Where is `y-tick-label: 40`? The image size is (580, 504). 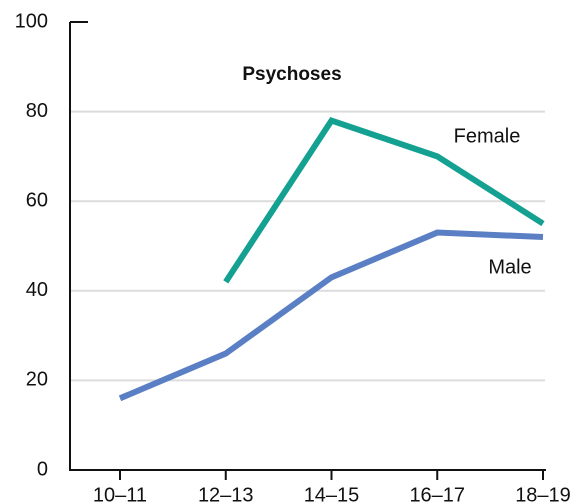
y-tick-label: 40 is located at coordinates (37, 290).